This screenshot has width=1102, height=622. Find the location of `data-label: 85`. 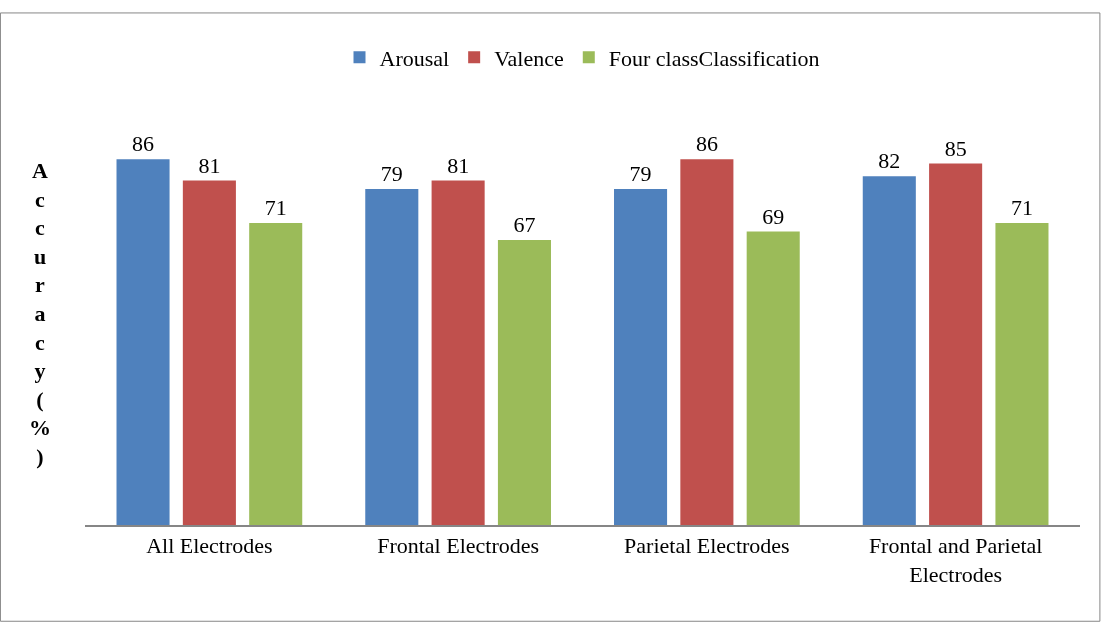

data-label: 85 is located at coordinates (955, 148).